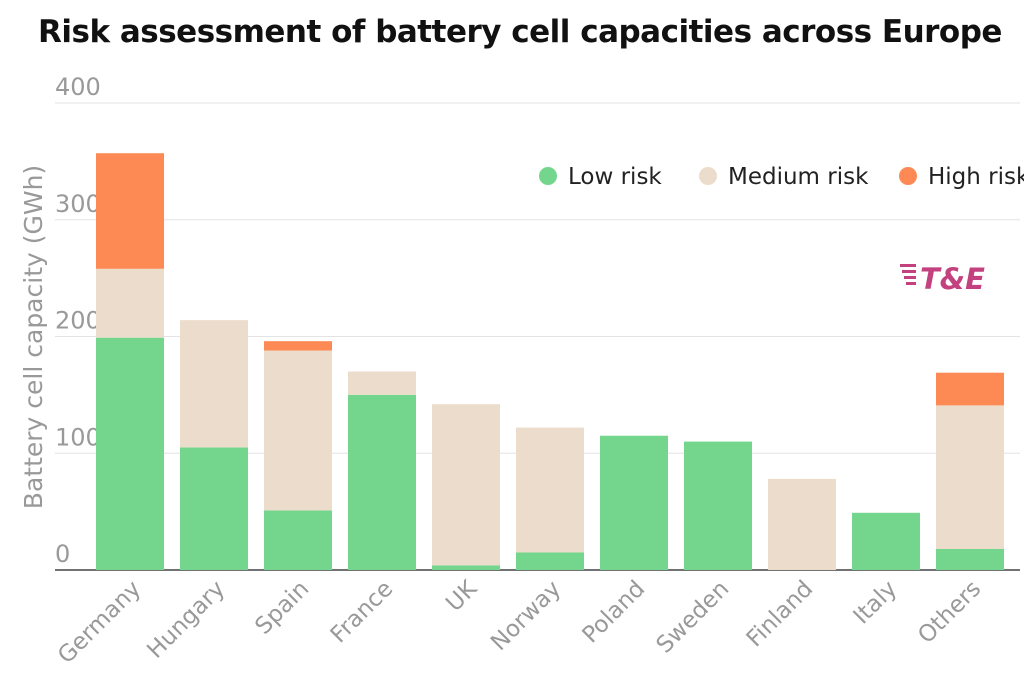 The height and width of the screenshot is (679, 1024). What do you see at coordinates (78, 437) in the screenshot?
I see `y-tick-label: 100` at bounding box center [78, 437].